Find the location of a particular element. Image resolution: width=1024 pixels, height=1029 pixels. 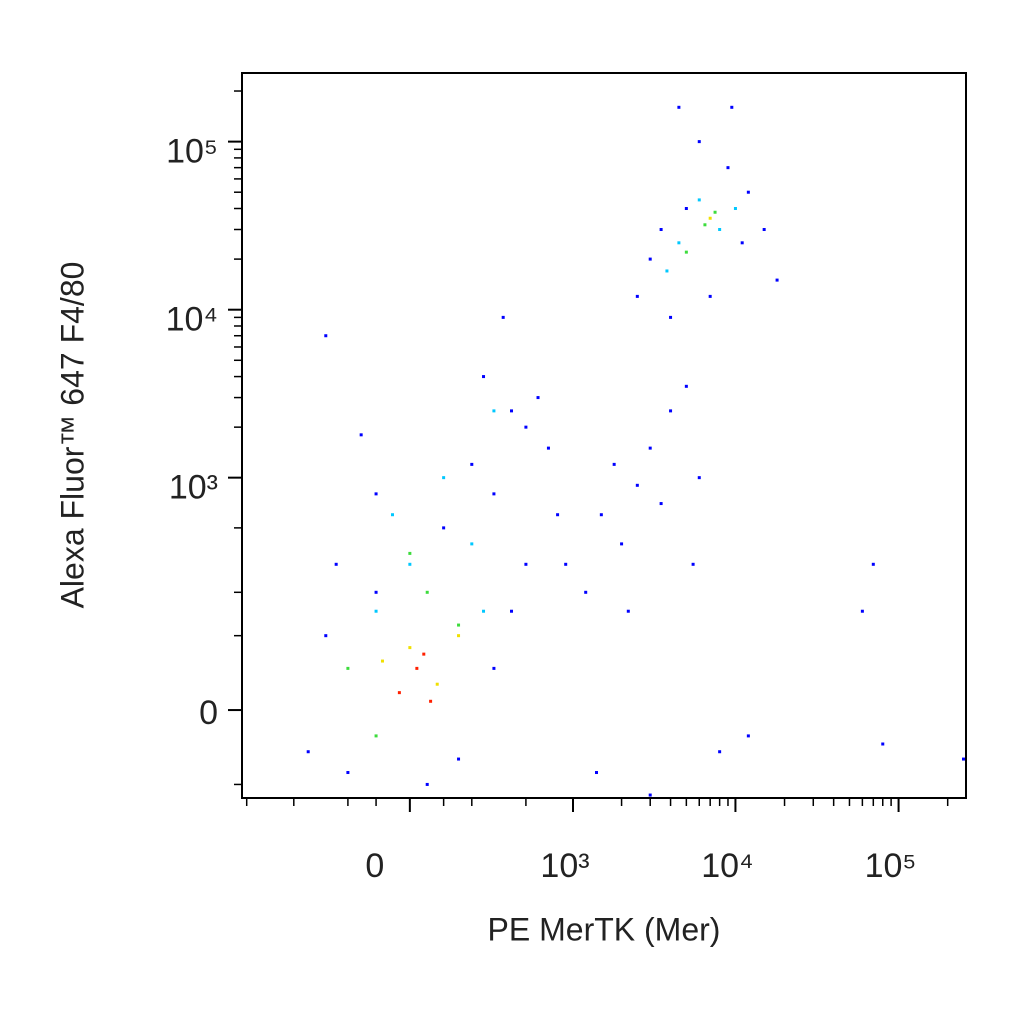

y-tick-label: 10⁴ is located at coordinates (192, 320).